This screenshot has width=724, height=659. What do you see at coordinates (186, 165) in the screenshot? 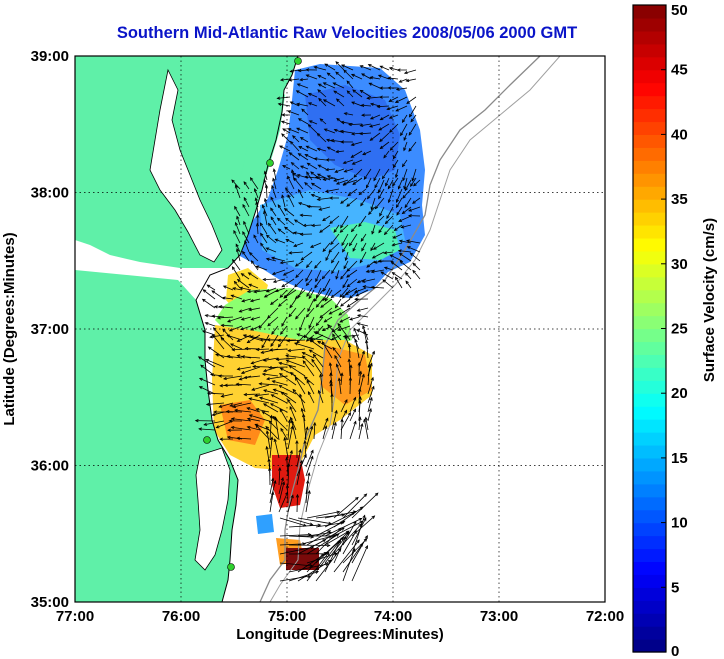
I see `chesapeake-bay` at bounding box center [186, 165].